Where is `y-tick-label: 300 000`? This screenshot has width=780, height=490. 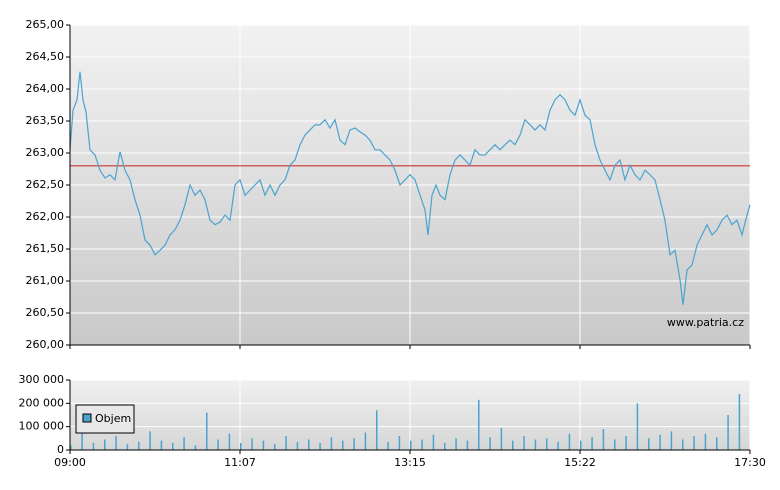 y-tick-label: 300 000 is located at coordinates (42, 379).